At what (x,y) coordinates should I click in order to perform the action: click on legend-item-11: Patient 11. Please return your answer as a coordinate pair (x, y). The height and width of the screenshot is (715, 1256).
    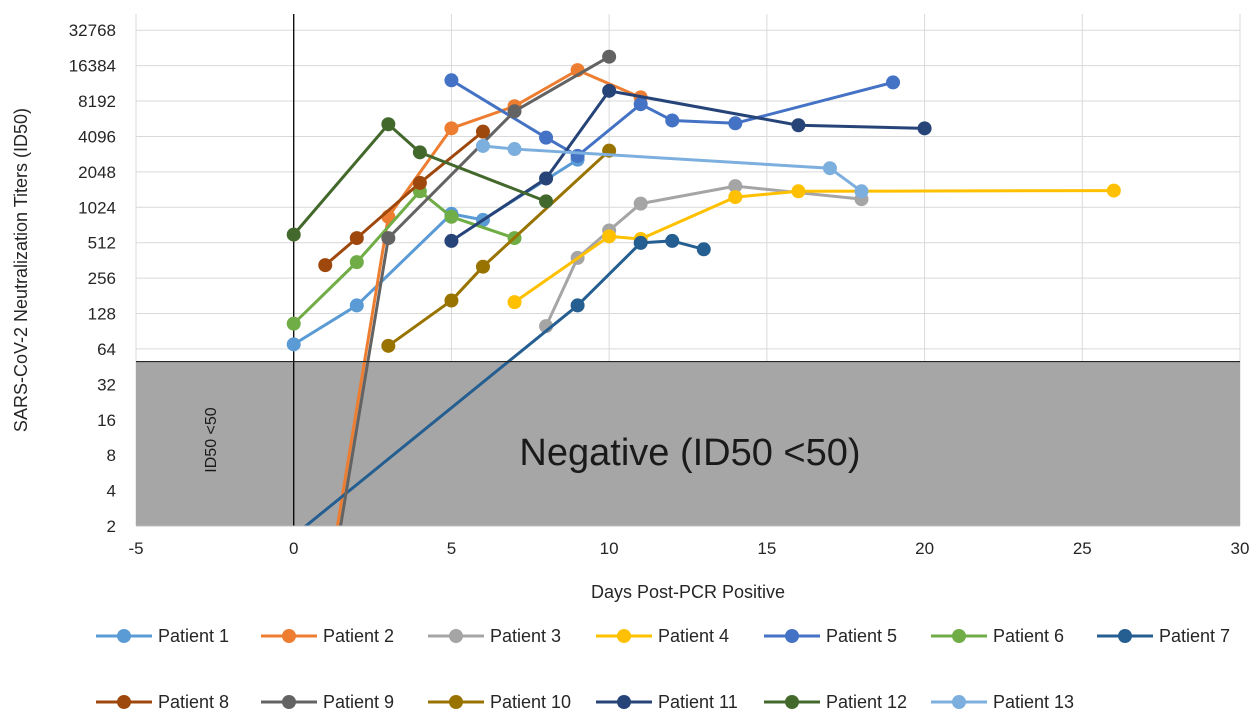
    Looking at the image, I should click on (667, 702).